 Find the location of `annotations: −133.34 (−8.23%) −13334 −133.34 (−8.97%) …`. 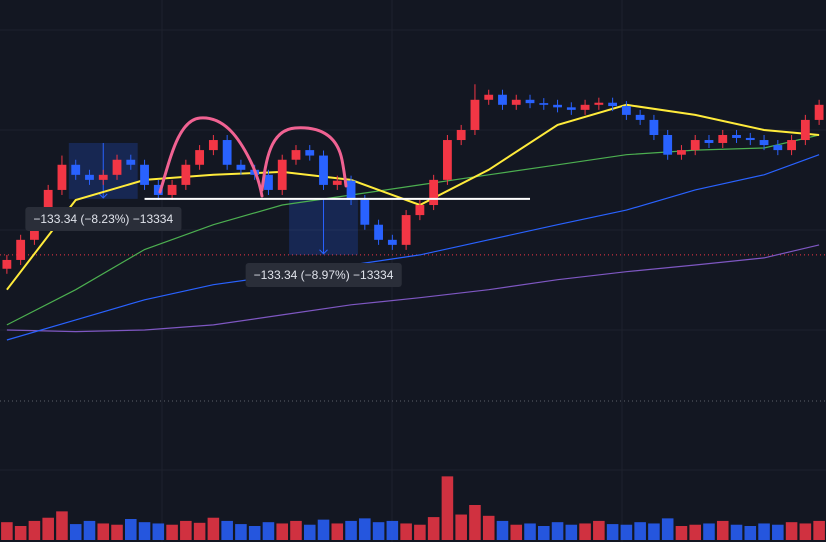

annotations: −133.34 (−8.23%) −13334 −133.34 (−8.97%) … is located at coordinates (278, 242).